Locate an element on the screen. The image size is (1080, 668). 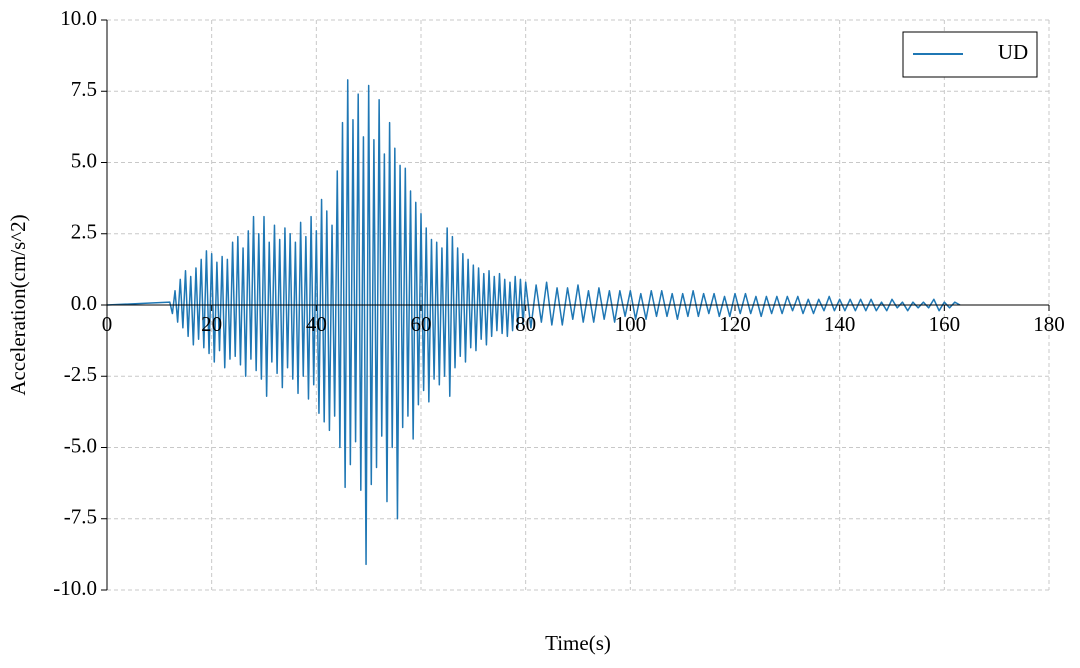
x-tick-label: 180 is located at coordinates (1049, 324).